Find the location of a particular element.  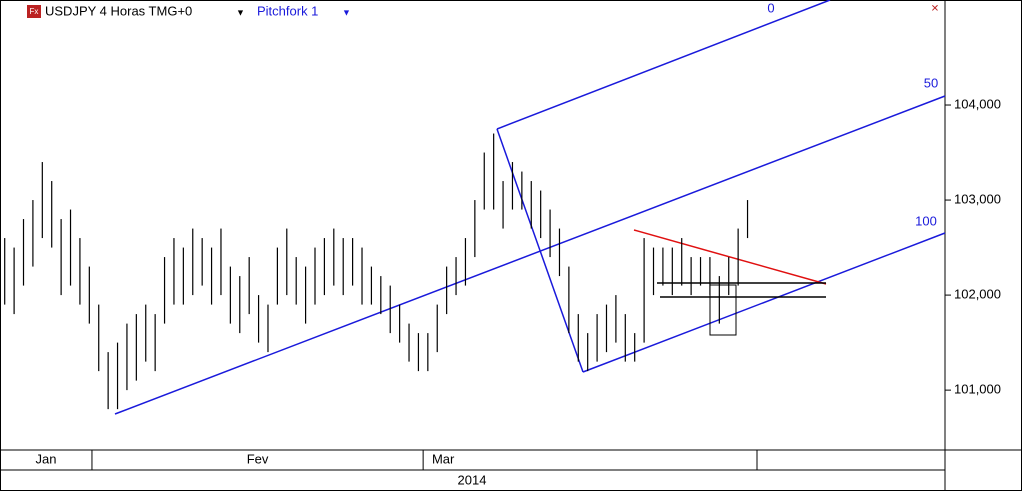

x-tick-label: Fev is located at coordinates (258, 458).